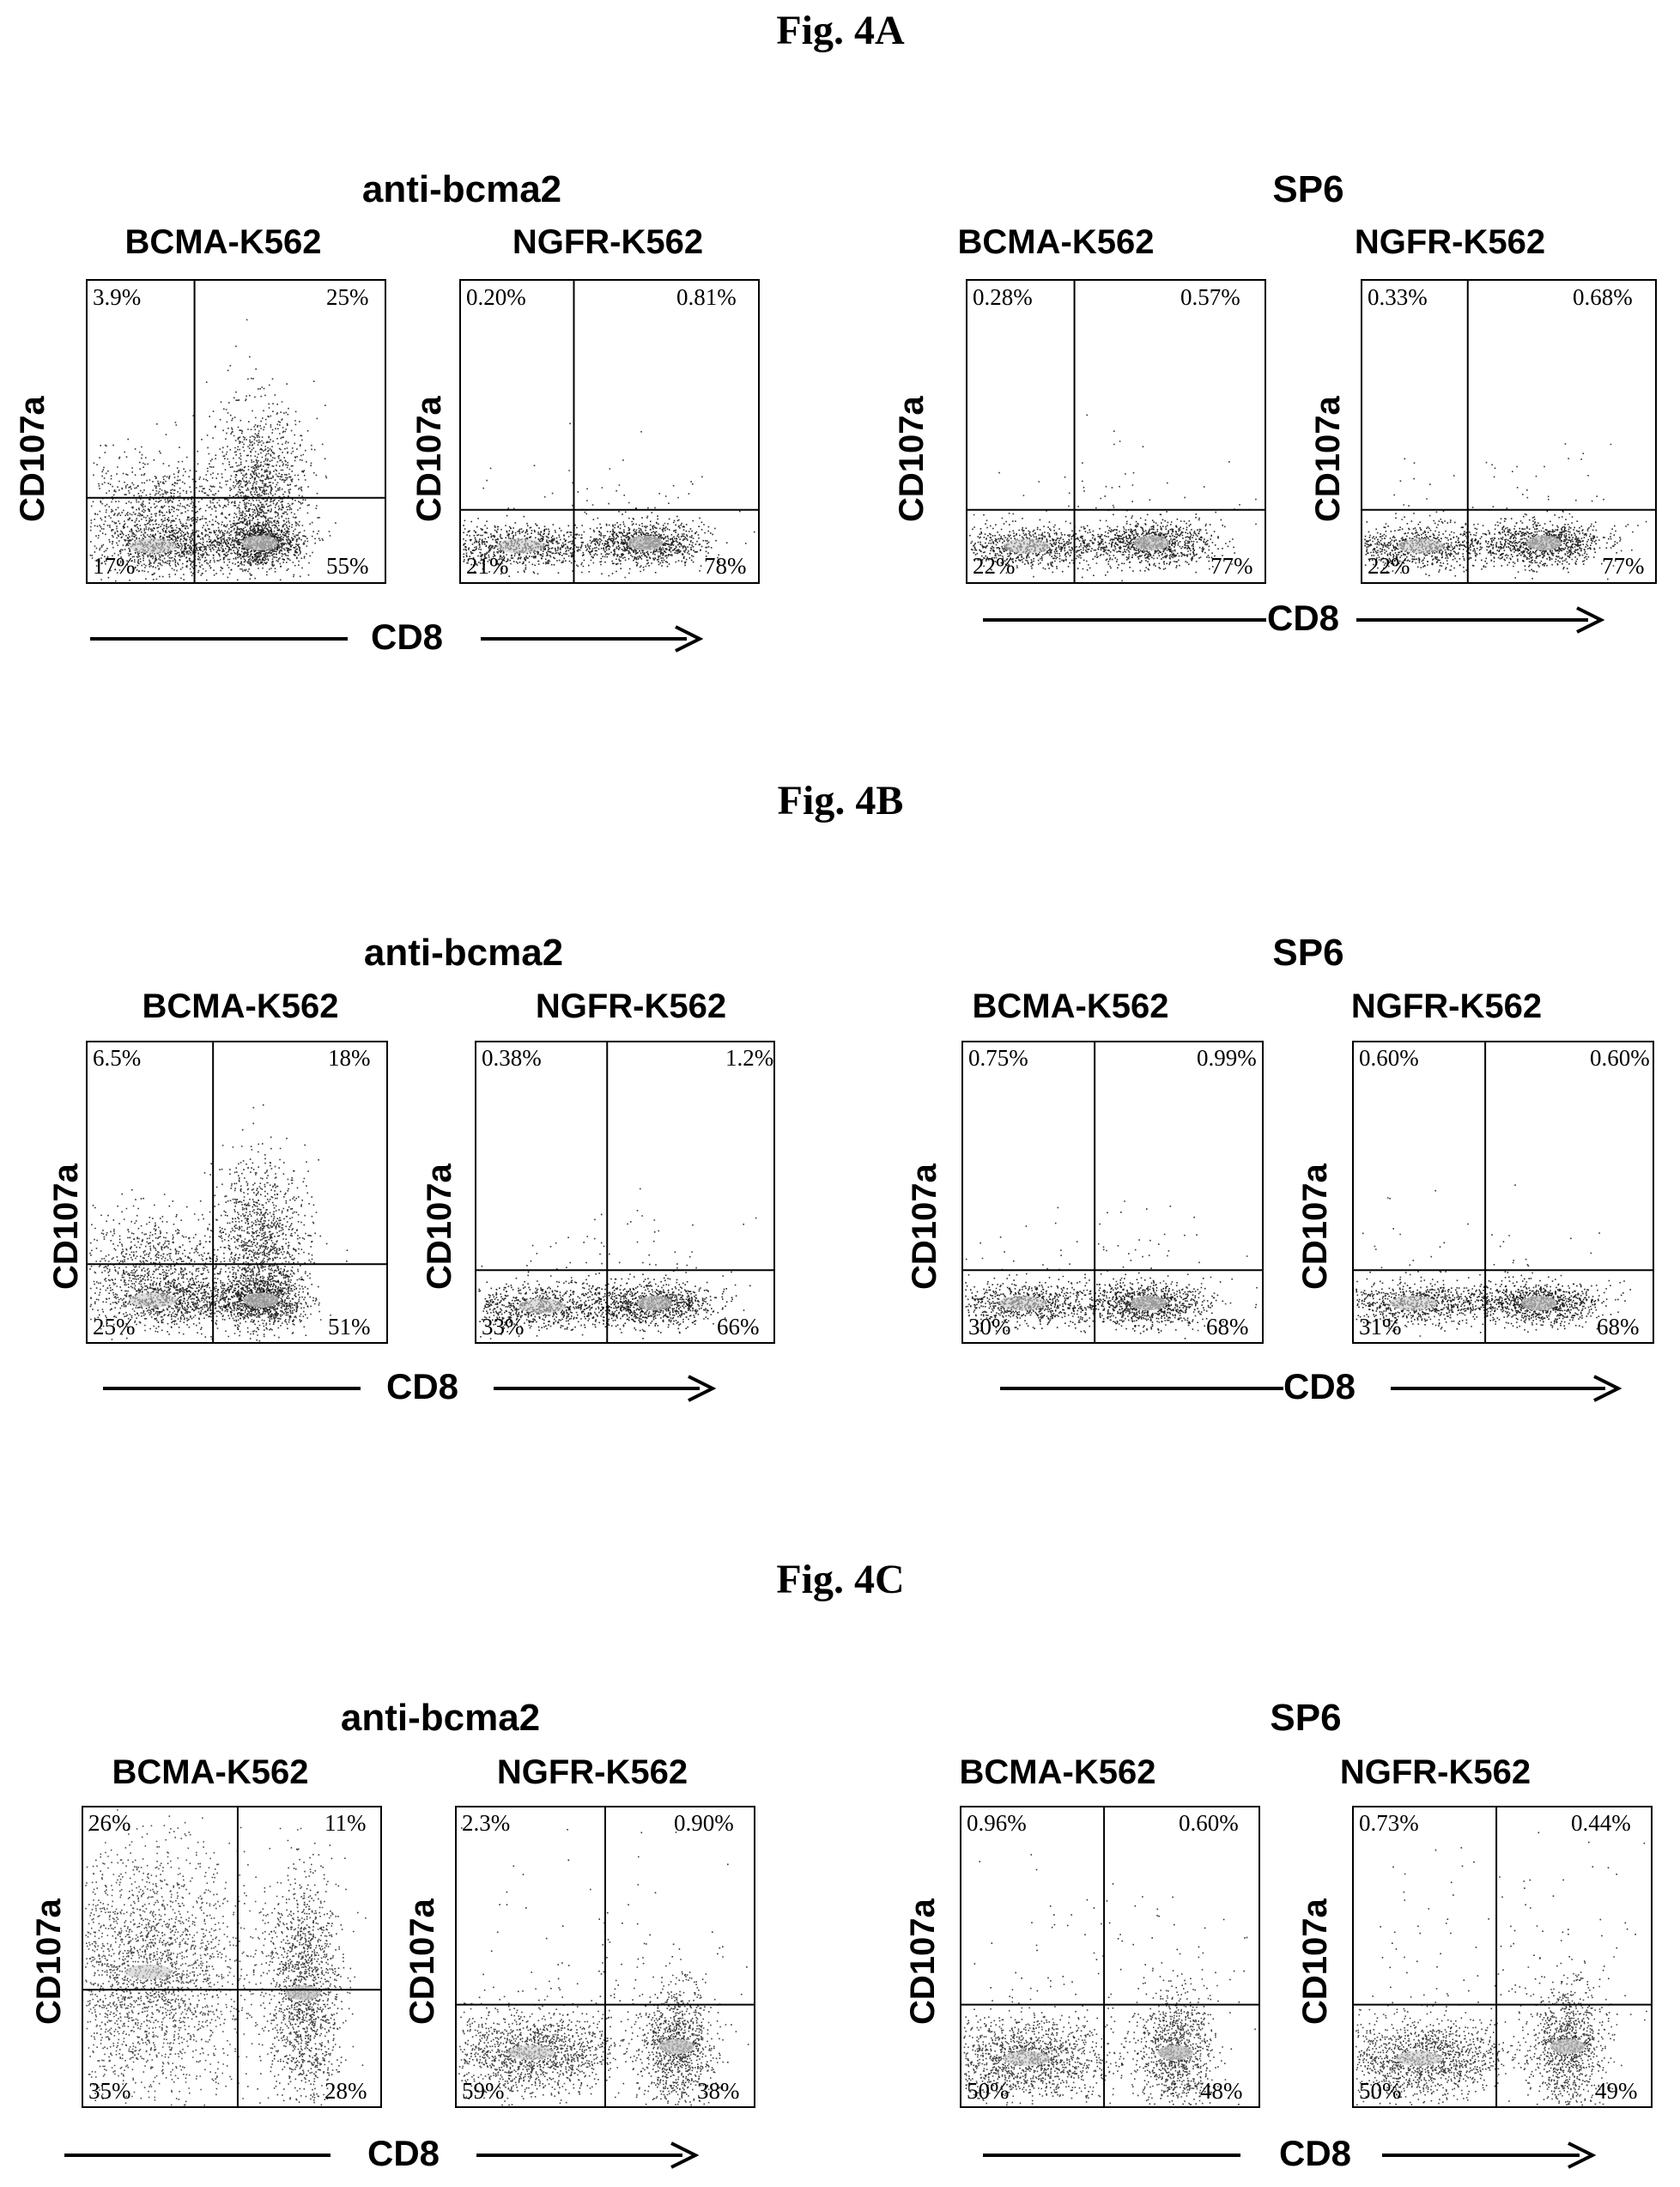  Describe the element at coordinates (704, 1823) in the screenshot. I see `quadrant-ur: 0.90%` at that location.